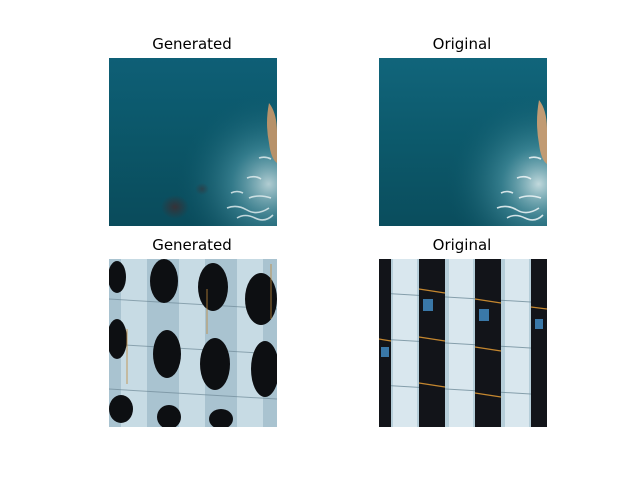 The height and width of the screenshot is (480, 640). What do you see at coordinates (463, 343) in the screenshot?
I see `original-building-image` at bounding box center [463, 343].